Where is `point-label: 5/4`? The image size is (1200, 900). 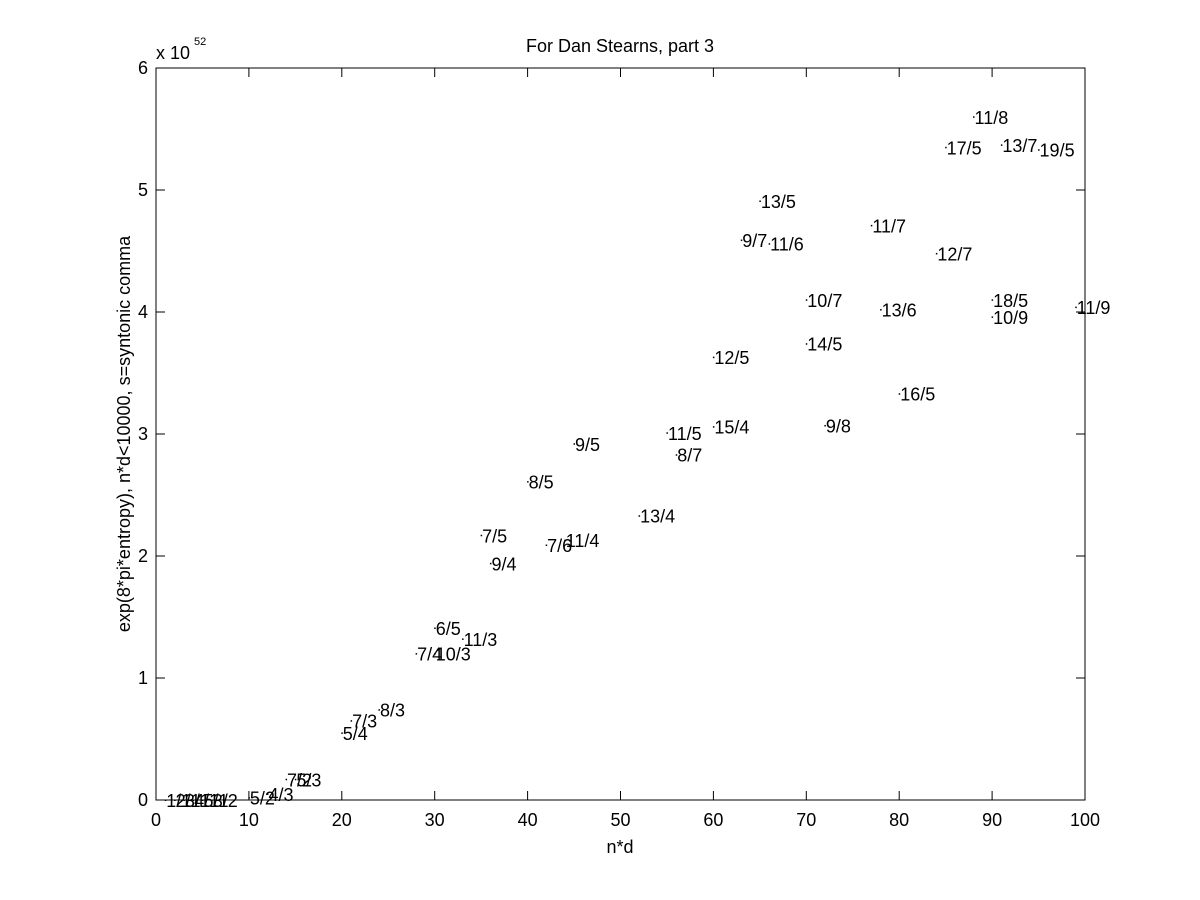
point-label: 5/4 is located at coordinates (355, 734).